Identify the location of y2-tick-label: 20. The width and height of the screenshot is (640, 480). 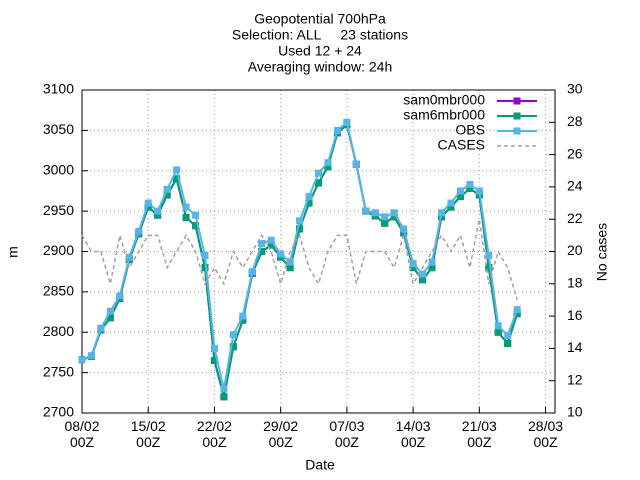
(575, 250).